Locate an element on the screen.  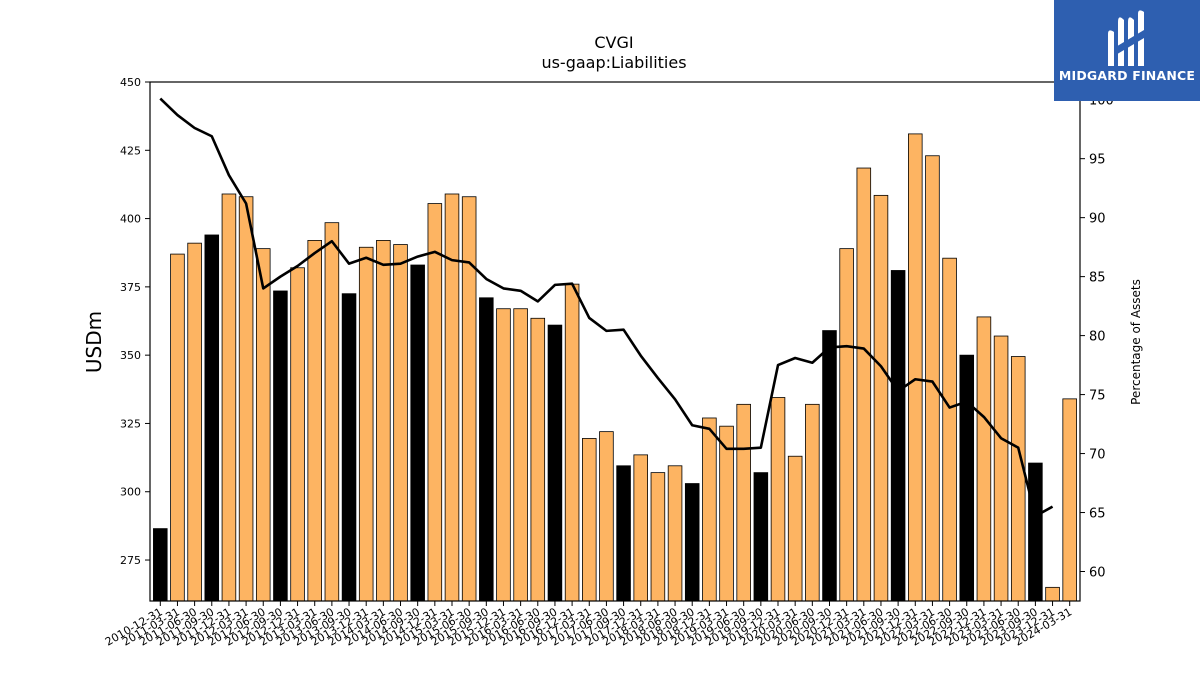
chart-title: CVGI is located at coordinates (613, 42).